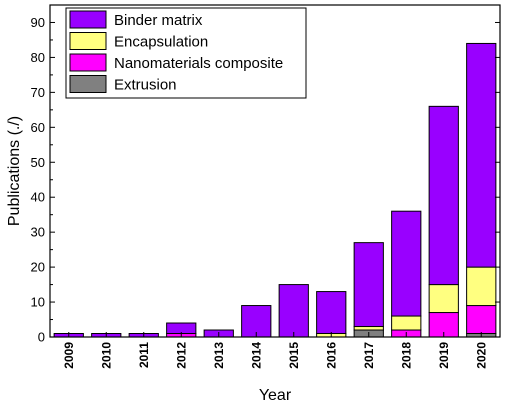  What do you see at coordinates (14, 171) in the screenshot?
I see `y-axis-title: Publications (./)` at bounding box center [14, 171].